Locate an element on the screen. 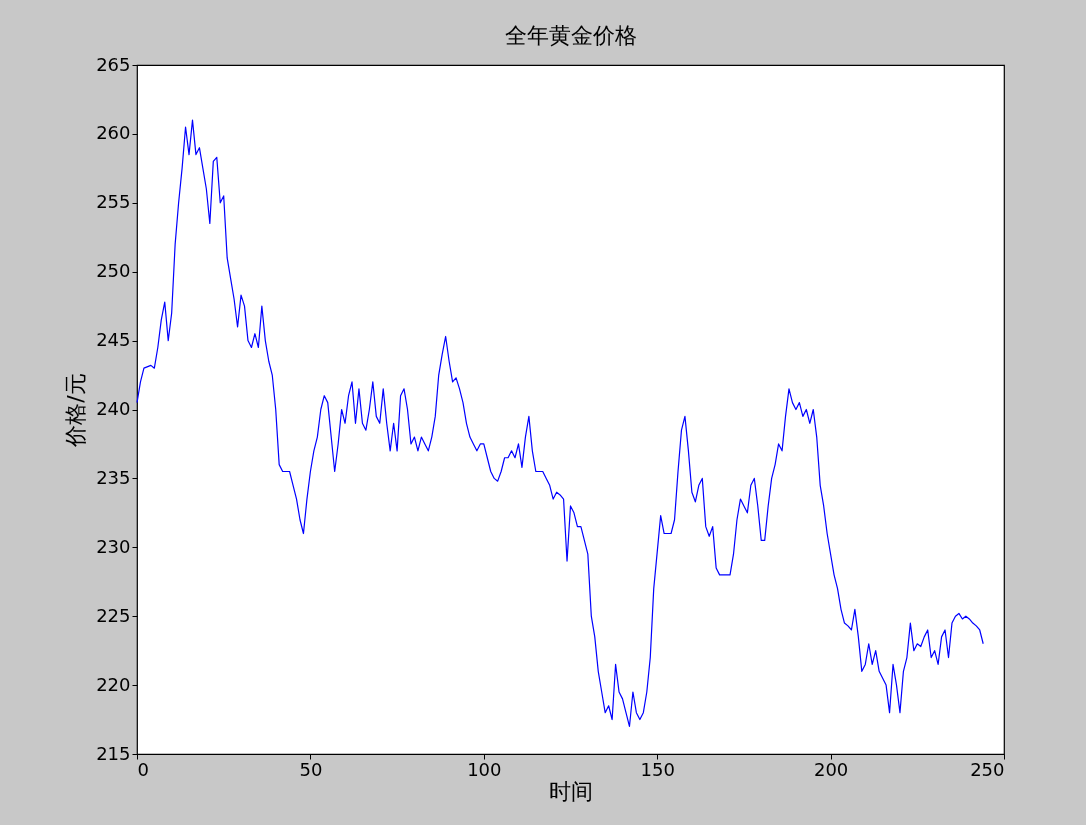  y-axis-title: 价格/元 is located at coordinates (76, 410).